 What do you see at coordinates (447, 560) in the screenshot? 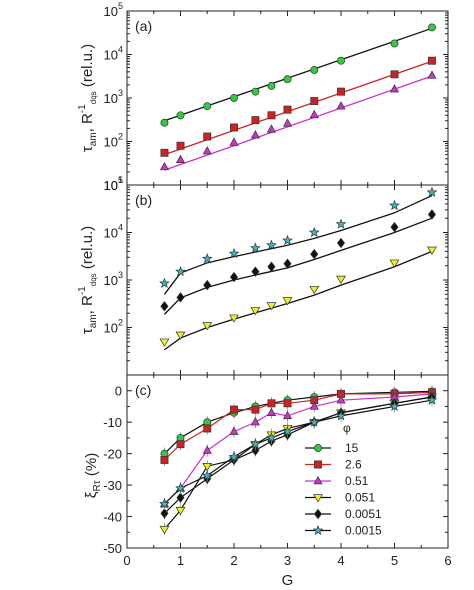
I see `x-tick-label: 6` at bounding box center [447, 560].